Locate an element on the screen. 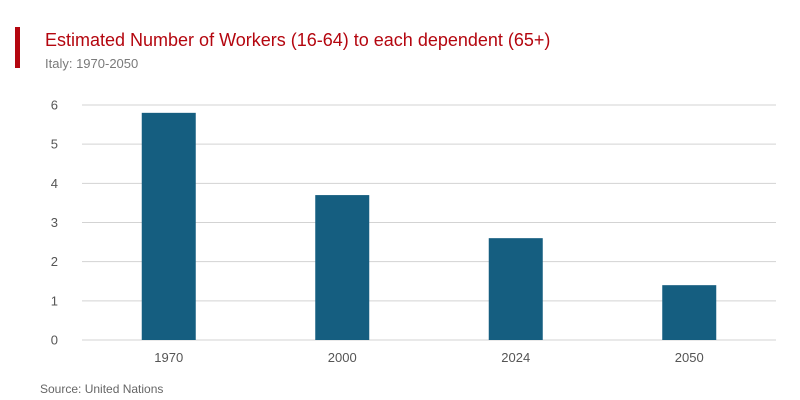 Image resolution: width=800 pixels, height=400 pixels. bar-2024 is located at coordinates (515, 289).